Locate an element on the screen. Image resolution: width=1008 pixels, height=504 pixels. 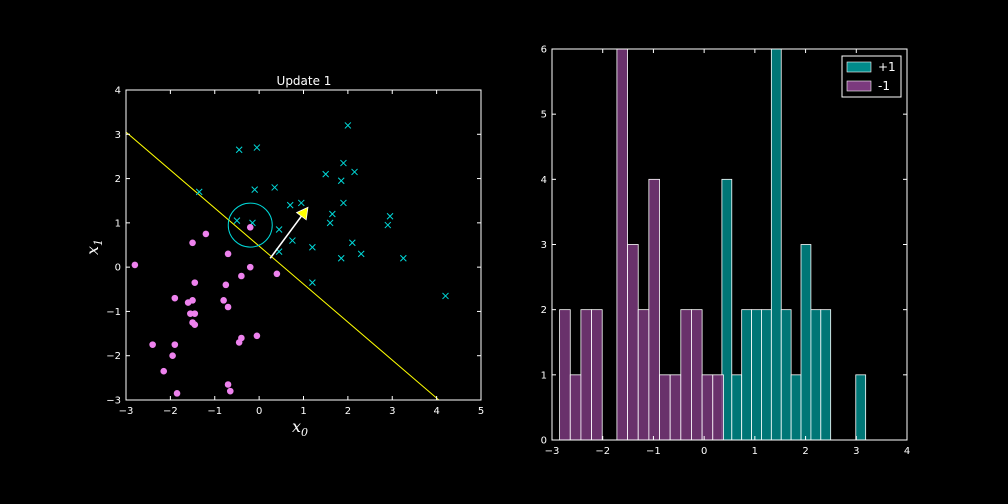
scatter-xtick-label: −1 is located at coordinates (214, 411).